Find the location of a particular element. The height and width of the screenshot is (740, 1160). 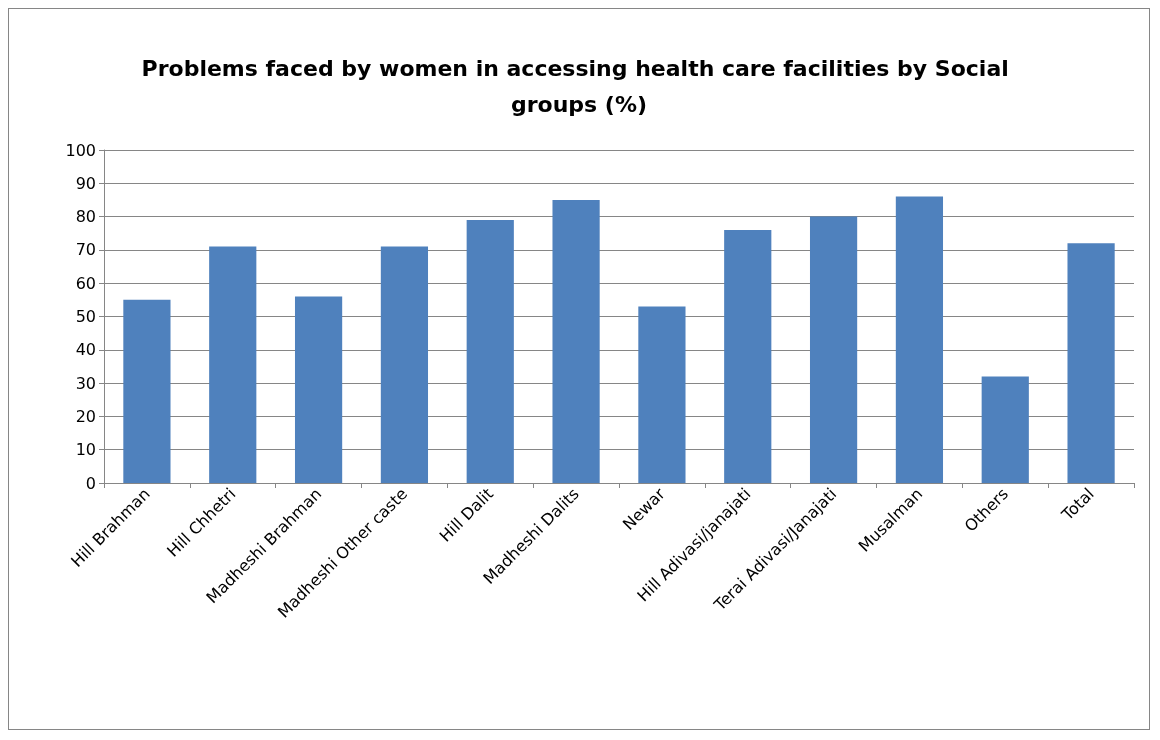

y-tick-label: 40 is located at coordinates (85, 350).